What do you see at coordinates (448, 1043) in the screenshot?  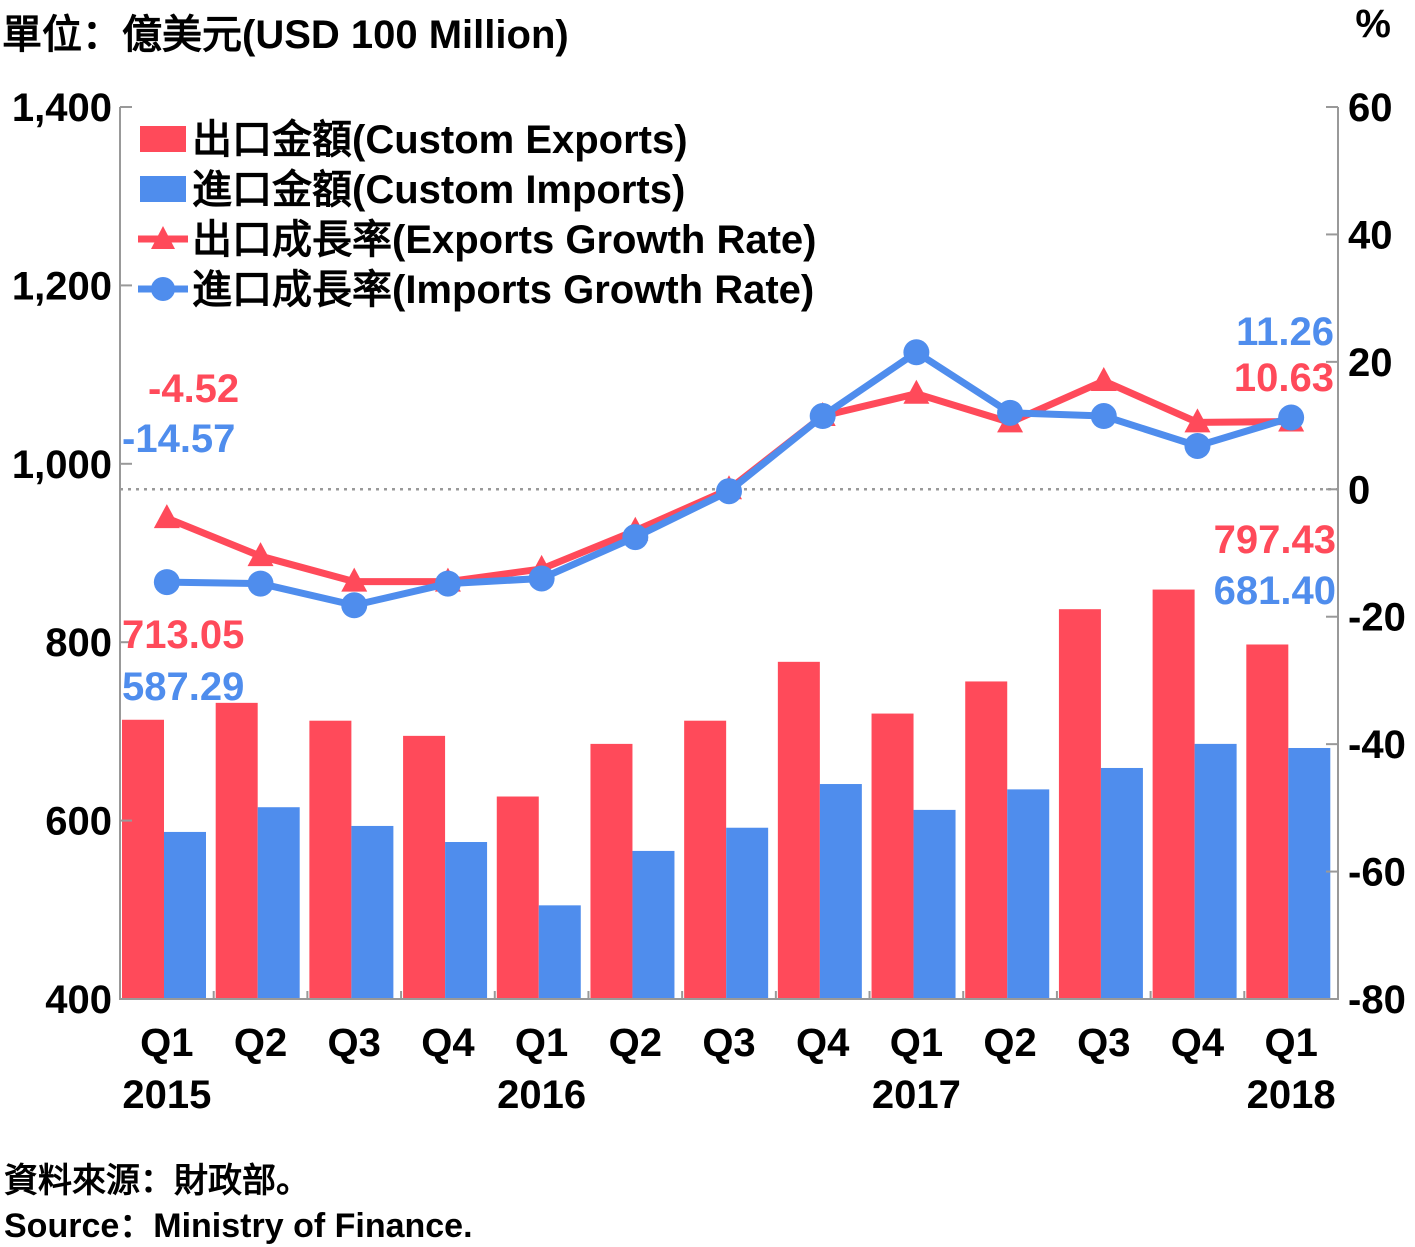 I see `x-tick-label-3: Q4` at bounding box center [448, 1043].